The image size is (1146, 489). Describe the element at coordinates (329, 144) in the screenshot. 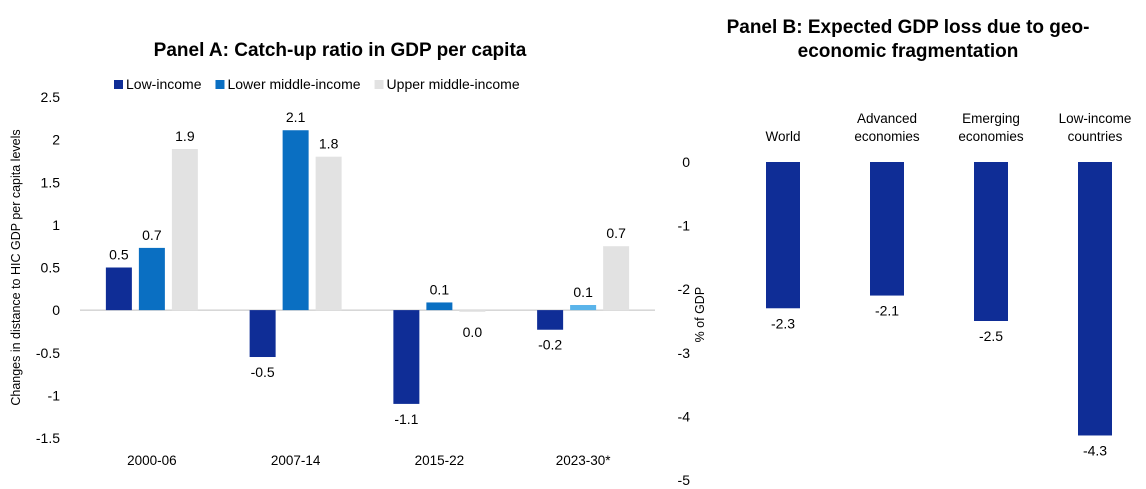

I see `data-label: 1.8` at that location.